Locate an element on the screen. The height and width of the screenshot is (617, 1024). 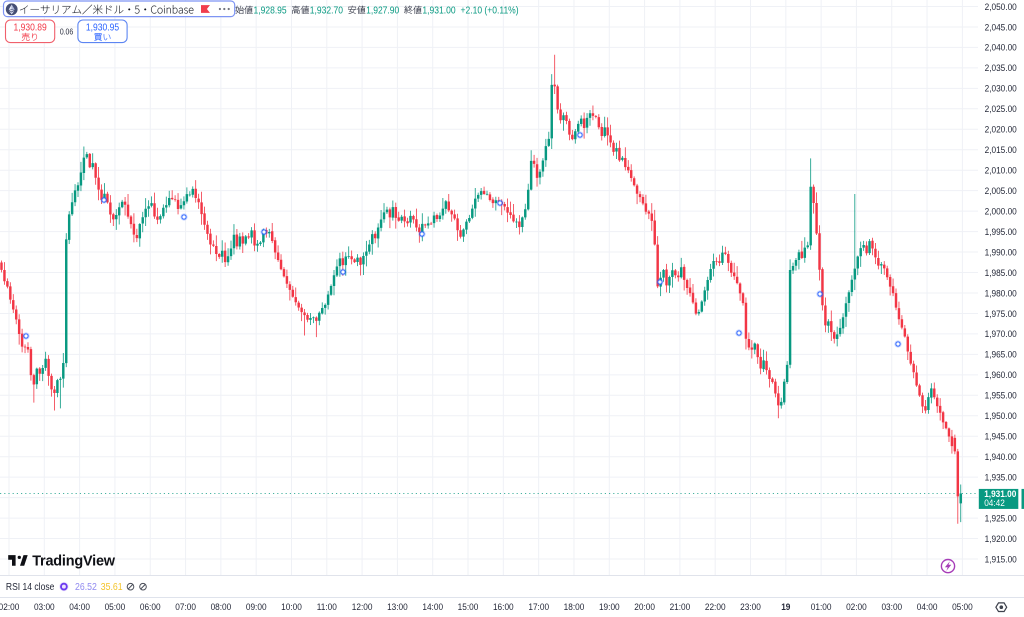
svg-text: 35.61 is located at coordinates (112, 587).